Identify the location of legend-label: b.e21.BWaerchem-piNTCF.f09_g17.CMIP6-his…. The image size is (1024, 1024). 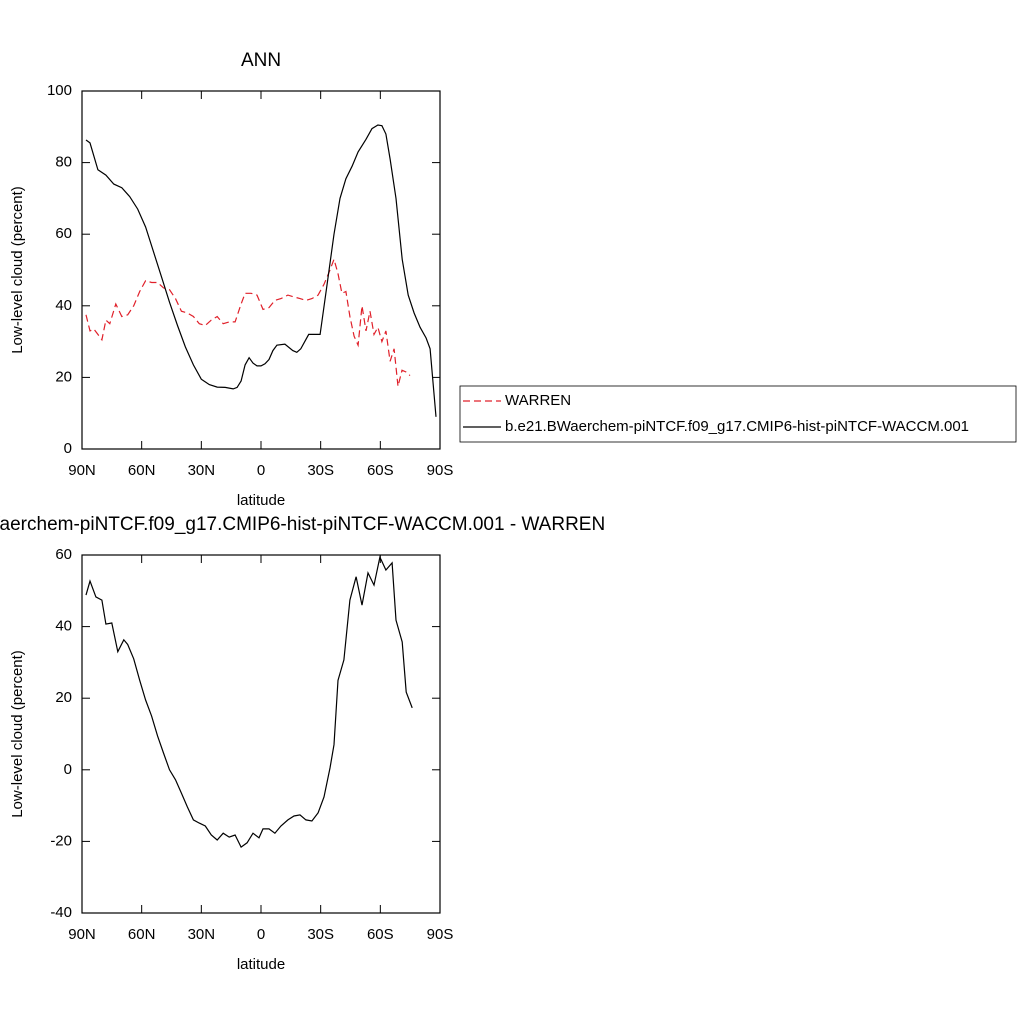
(737, 426).